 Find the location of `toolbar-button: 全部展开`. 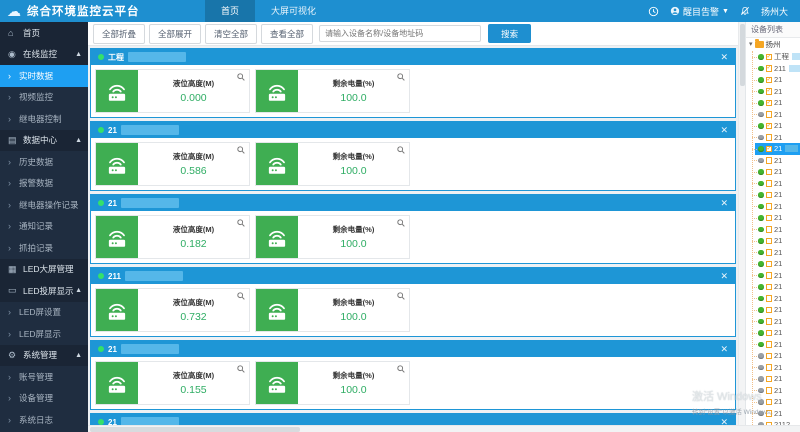

toolbar-button: 全部展开 is located at coordinates (175, 33).